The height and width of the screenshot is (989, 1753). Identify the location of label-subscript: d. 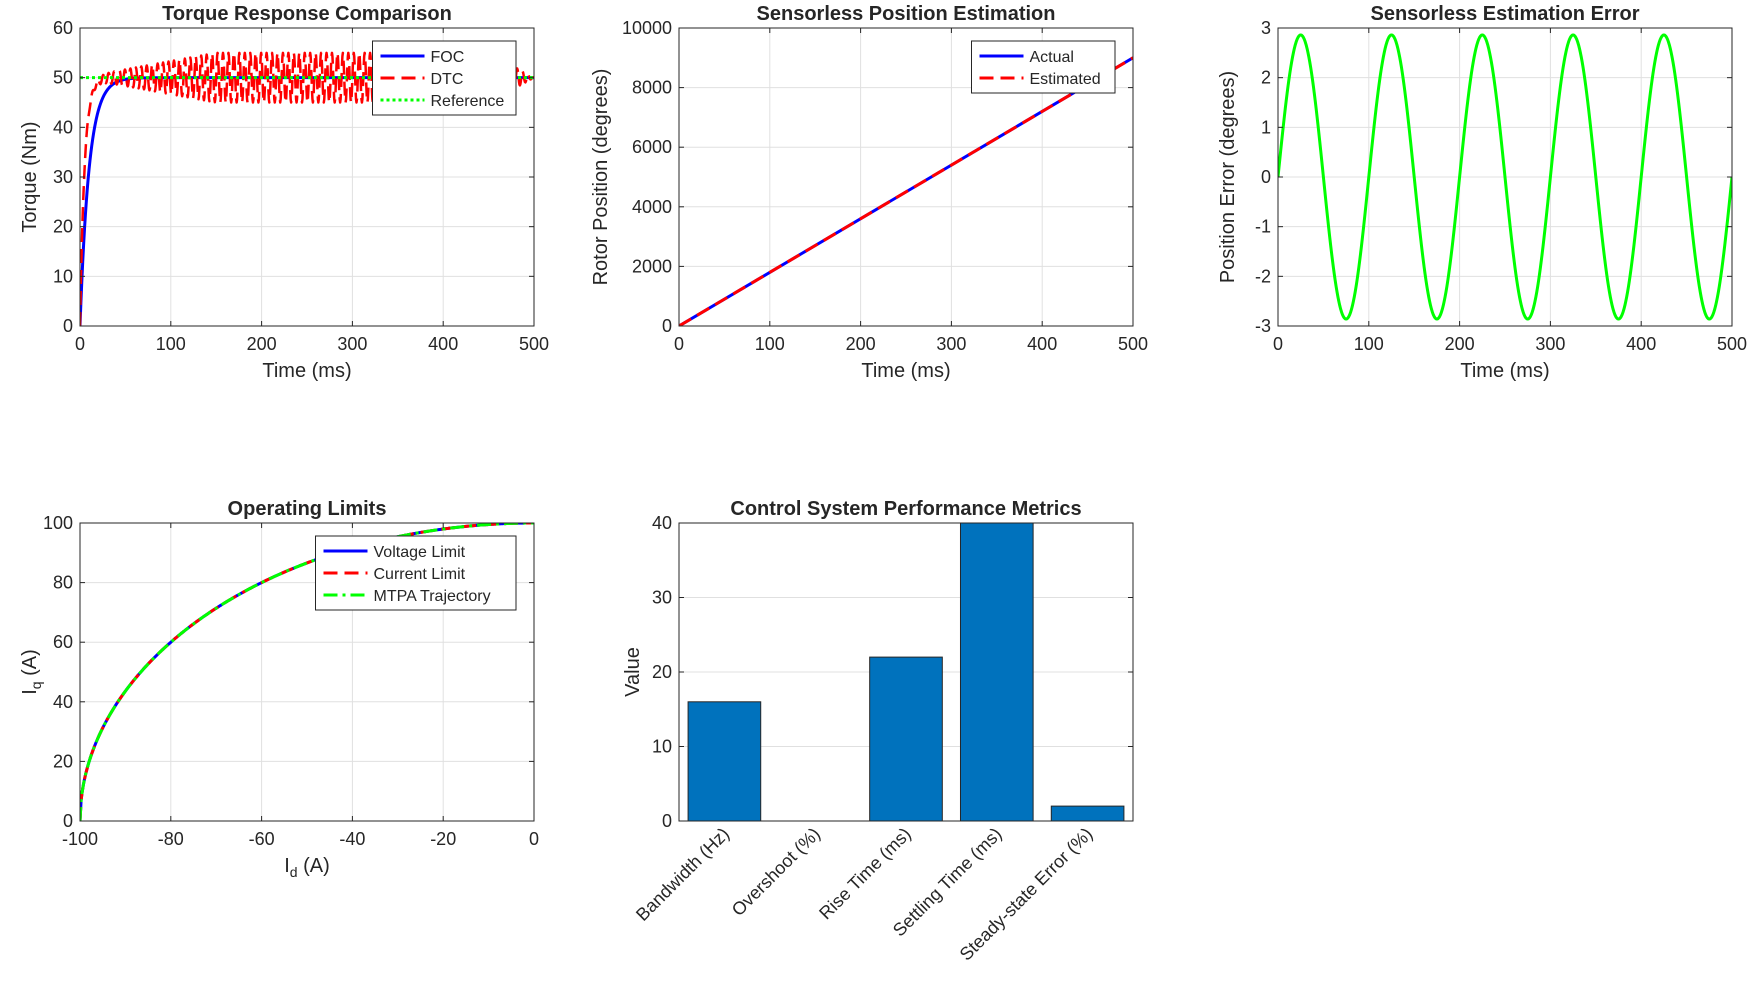
(294, 872).